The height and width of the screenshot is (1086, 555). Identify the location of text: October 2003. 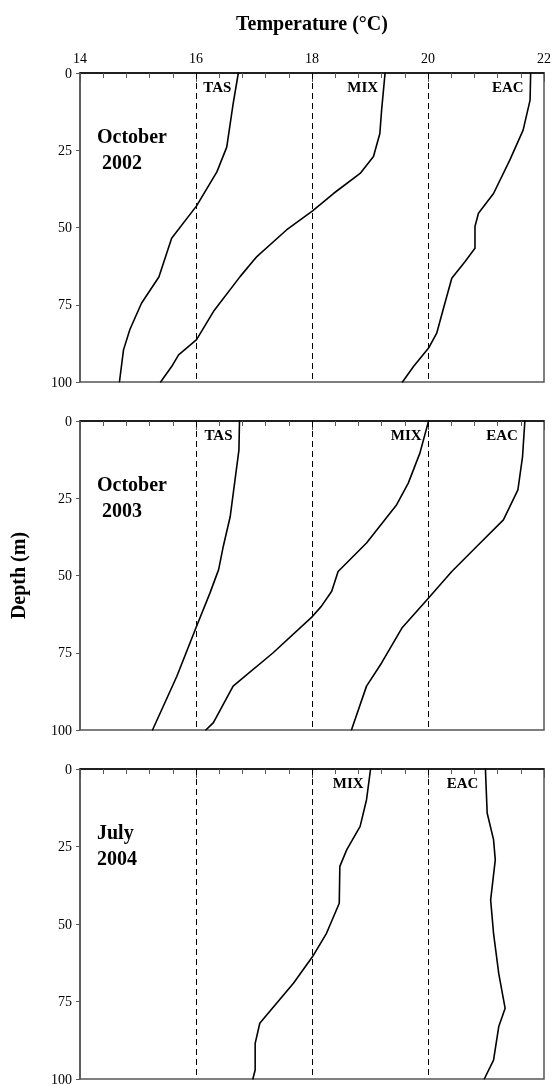
(132, 497).